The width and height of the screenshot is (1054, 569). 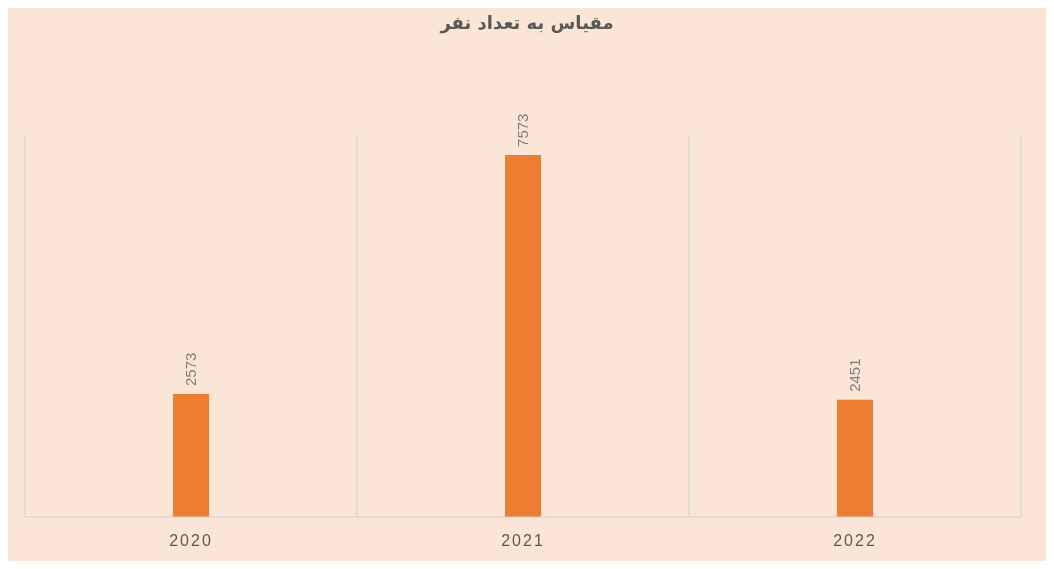 I want to click on x-tick-label: 2022, so click(x=855, y=541).